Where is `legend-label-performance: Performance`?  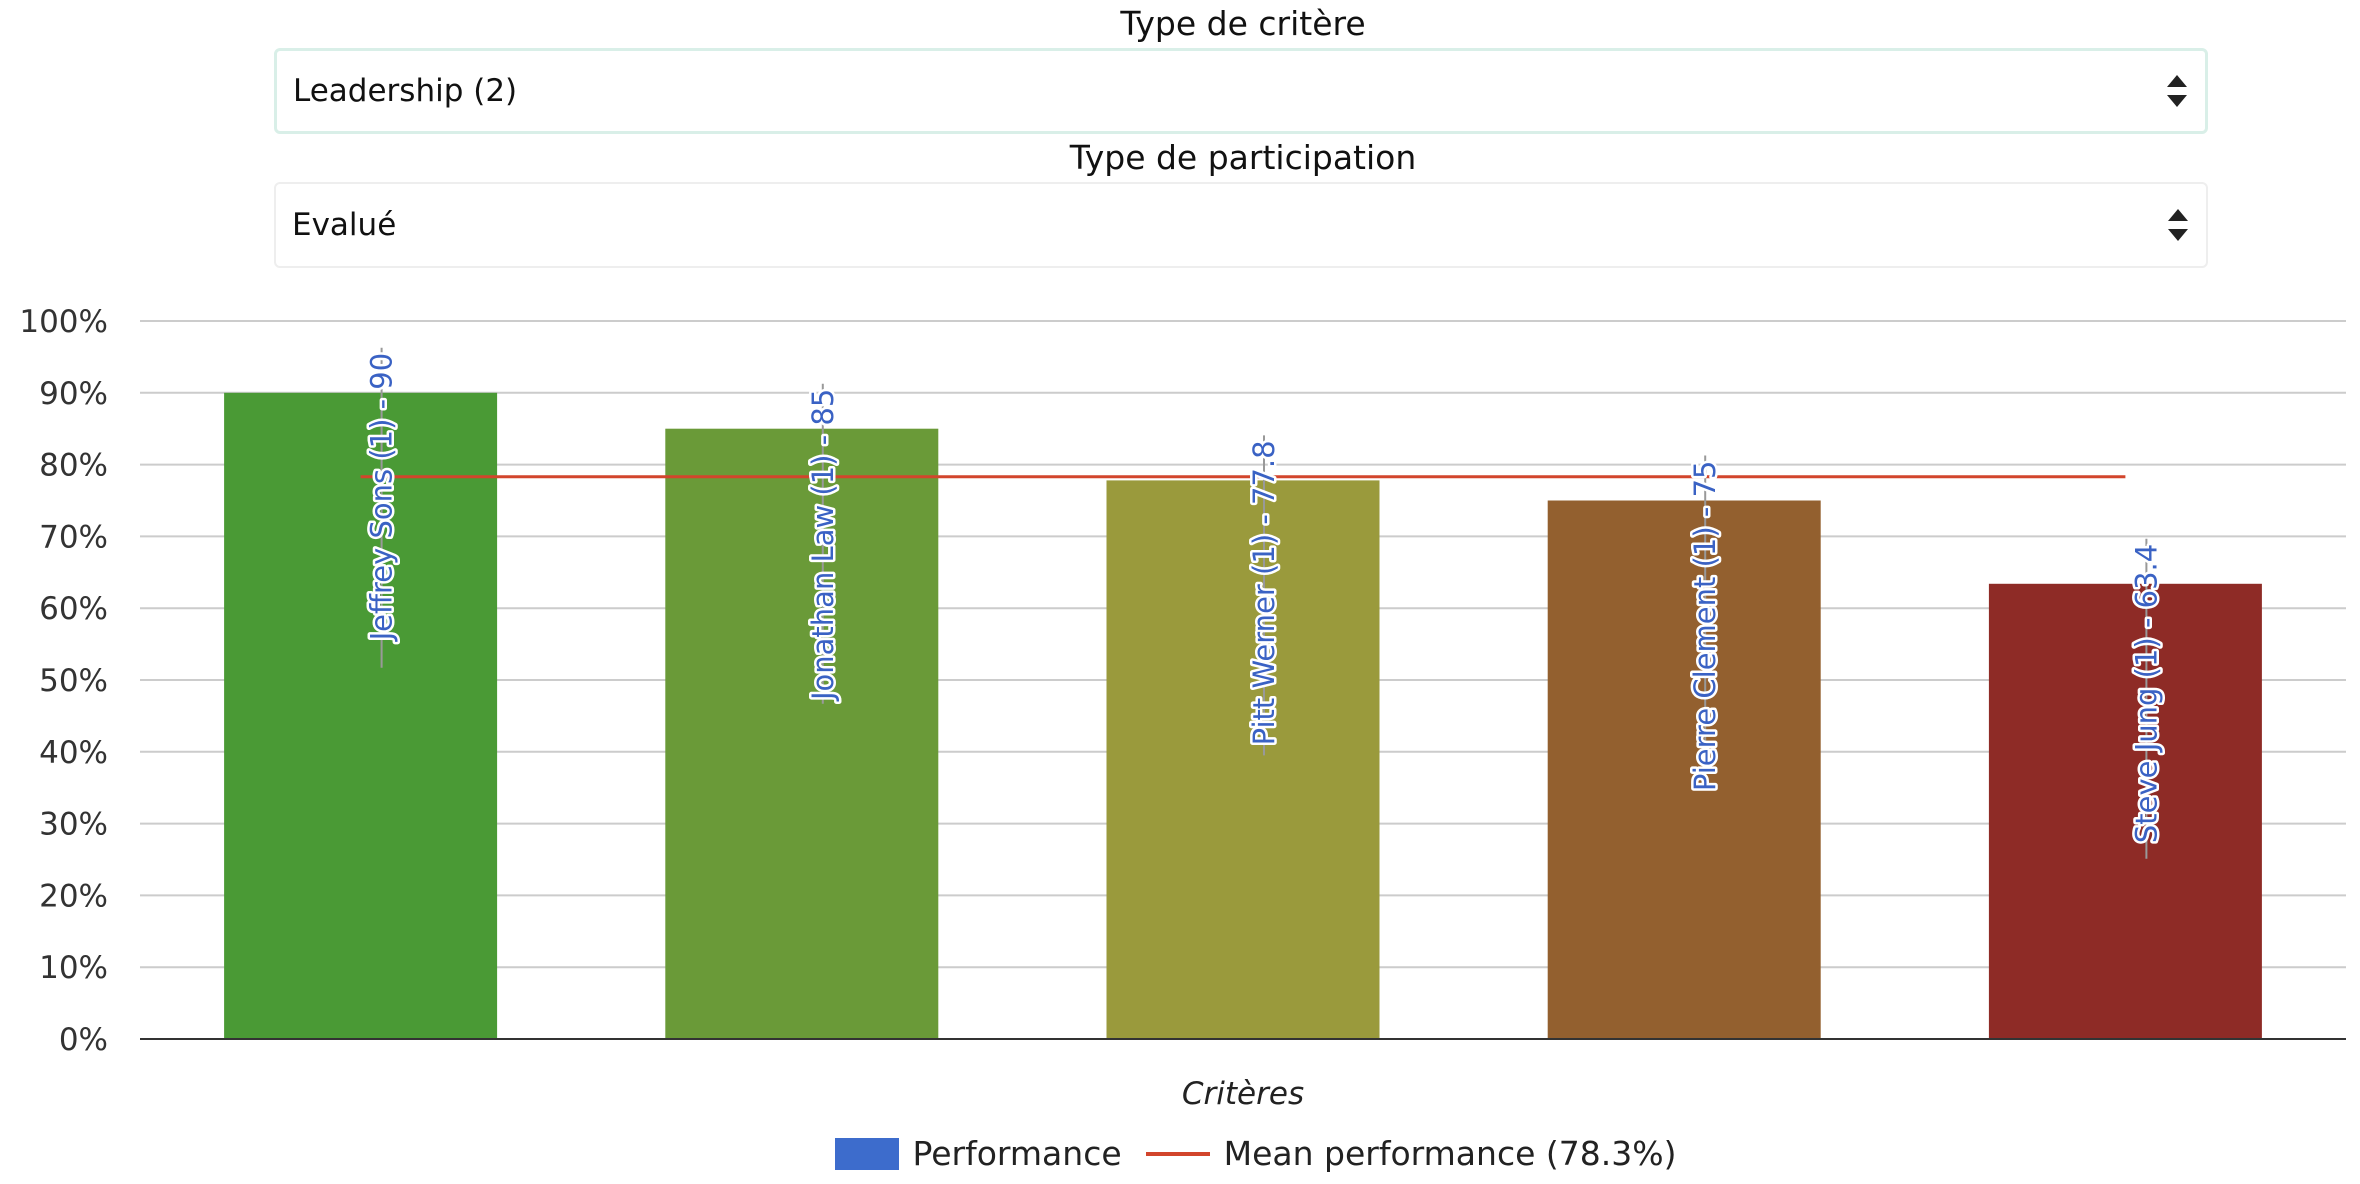 legend-label-performance: Performance is located at coordinates (1017, 1153).